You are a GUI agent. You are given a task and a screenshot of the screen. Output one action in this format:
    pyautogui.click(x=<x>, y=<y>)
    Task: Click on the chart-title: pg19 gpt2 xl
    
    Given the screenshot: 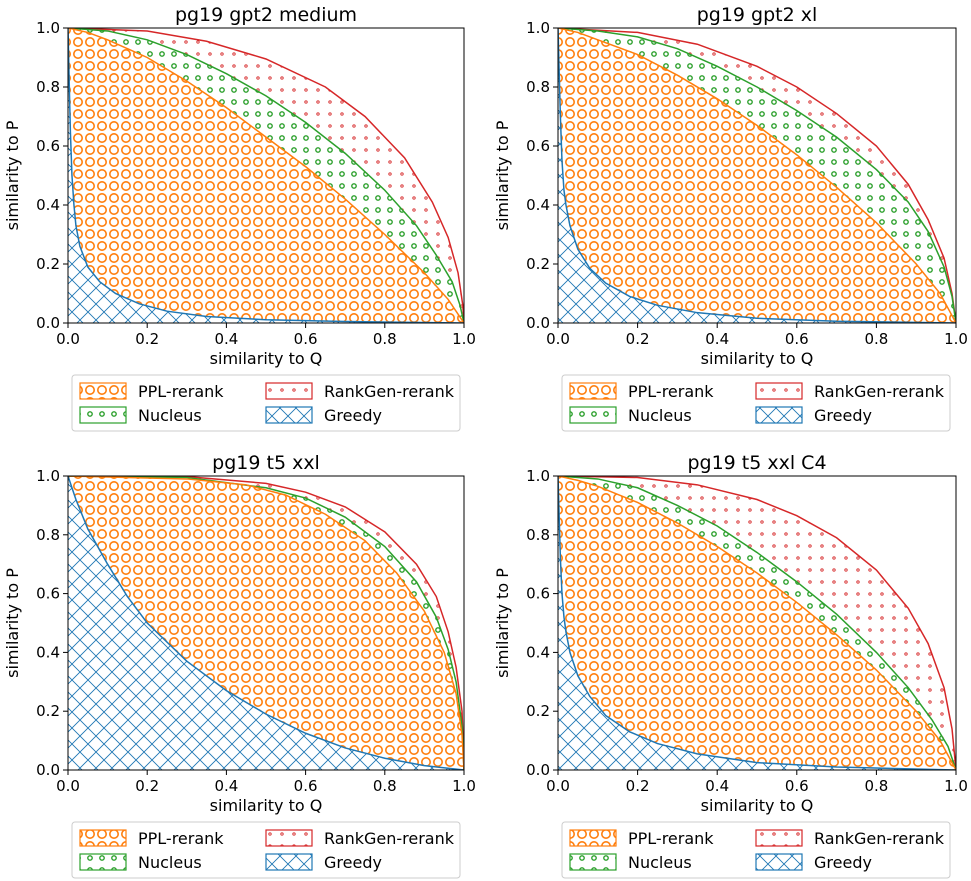 What is the action you would take?
    pyautogui.click(x=757, y=15)
    